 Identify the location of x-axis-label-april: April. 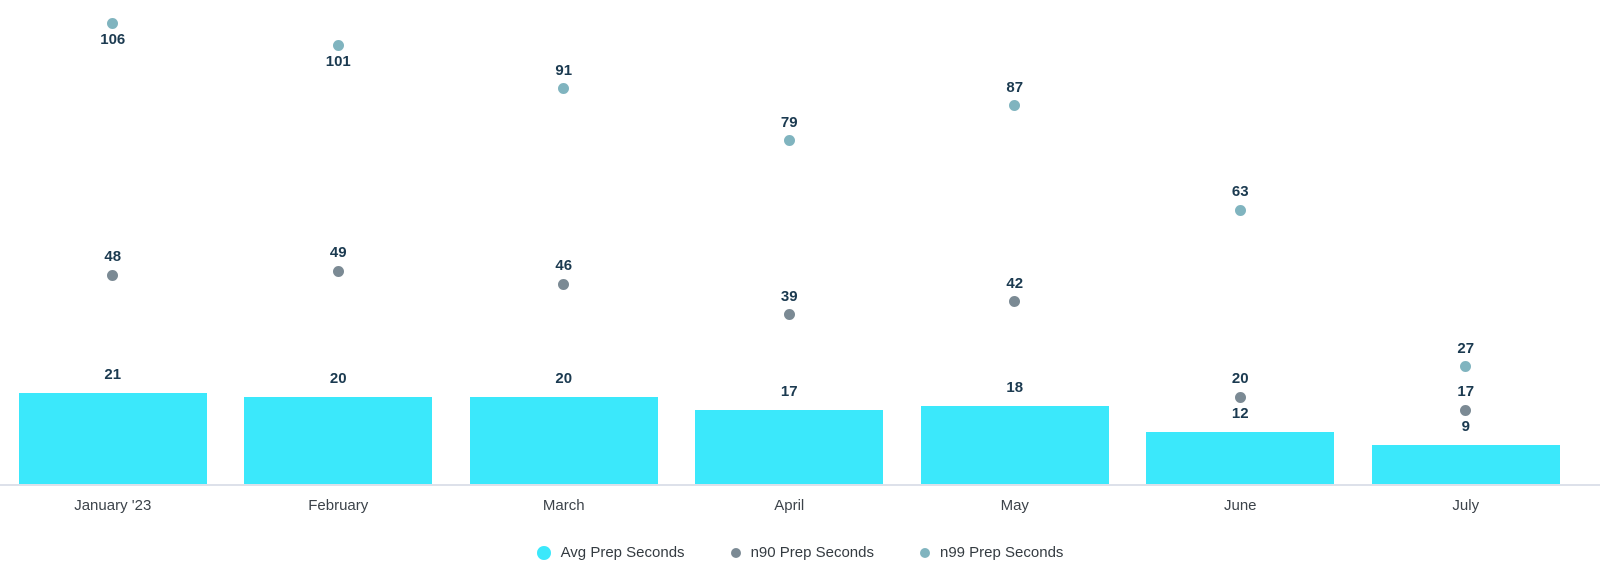
(789, 505).